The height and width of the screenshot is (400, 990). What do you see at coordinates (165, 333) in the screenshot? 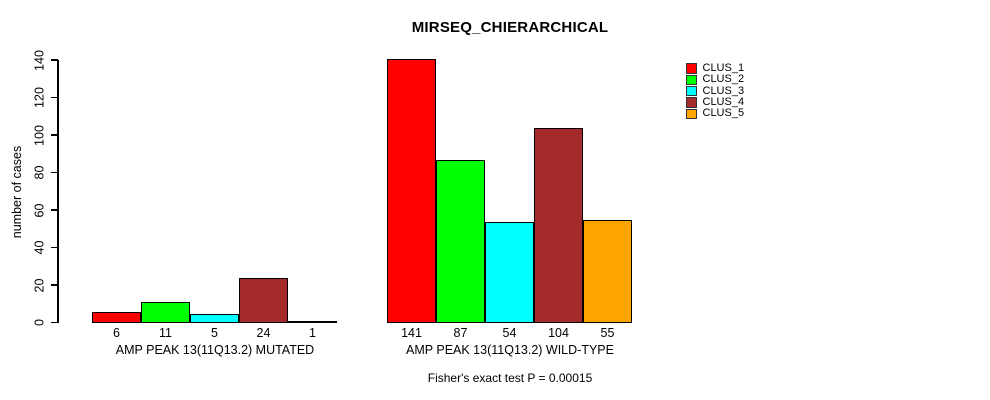
I see `bar-value-label: 11` at bounding box center [165, 333].